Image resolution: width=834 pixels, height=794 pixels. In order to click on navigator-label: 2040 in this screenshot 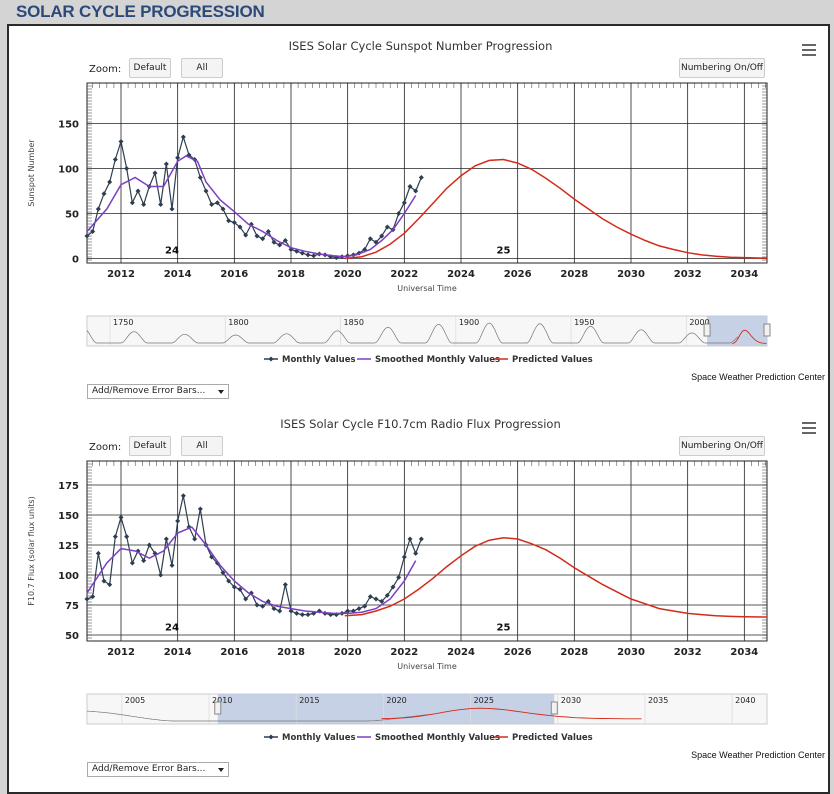, I will do `click(745, 700)`.